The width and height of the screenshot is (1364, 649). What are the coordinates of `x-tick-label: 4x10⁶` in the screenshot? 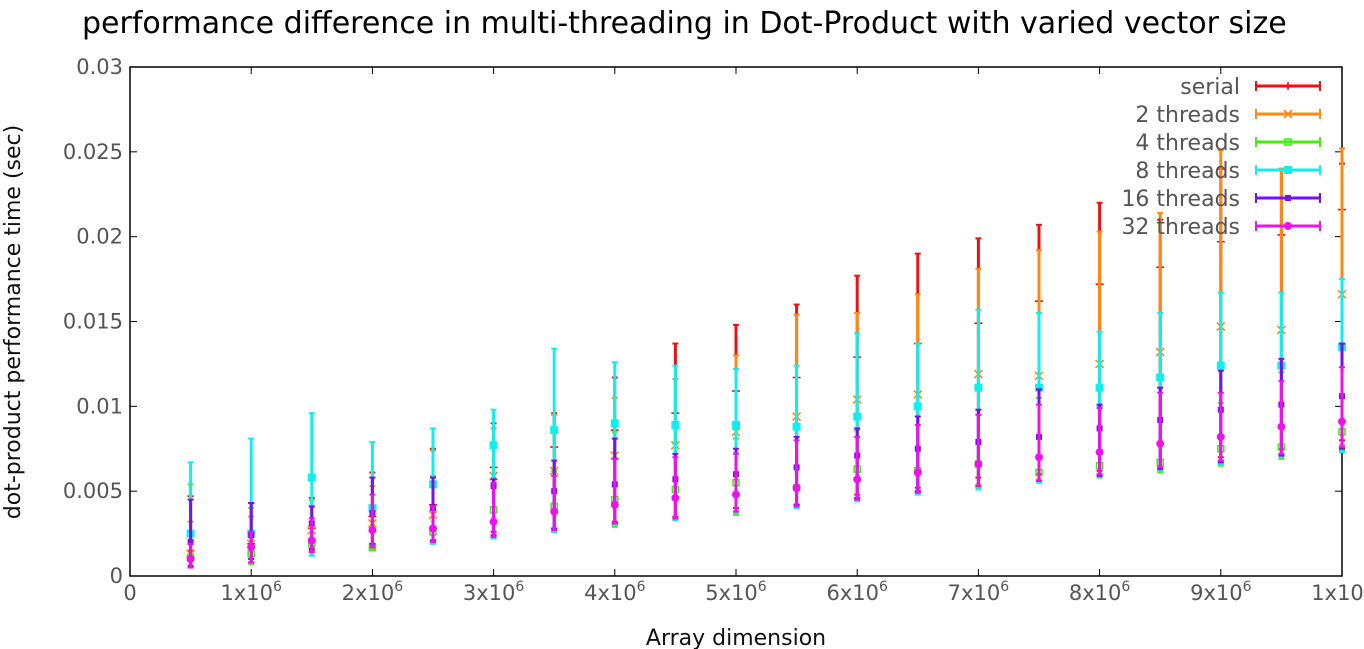 It's located at (615, 592).